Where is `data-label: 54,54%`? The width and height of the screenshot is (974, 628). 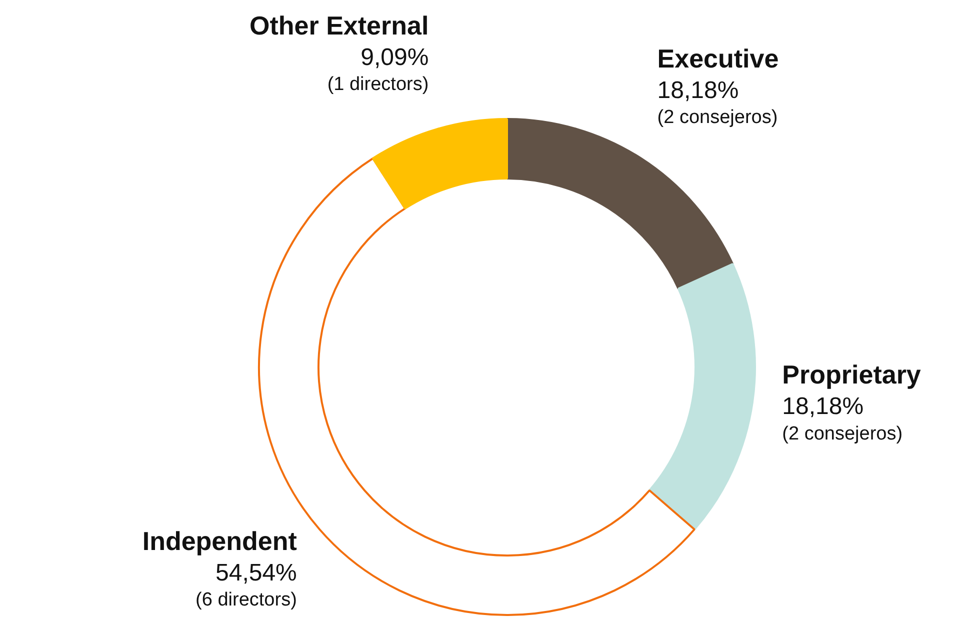
data-label: 54,54% is located at coordinates (256, 573).